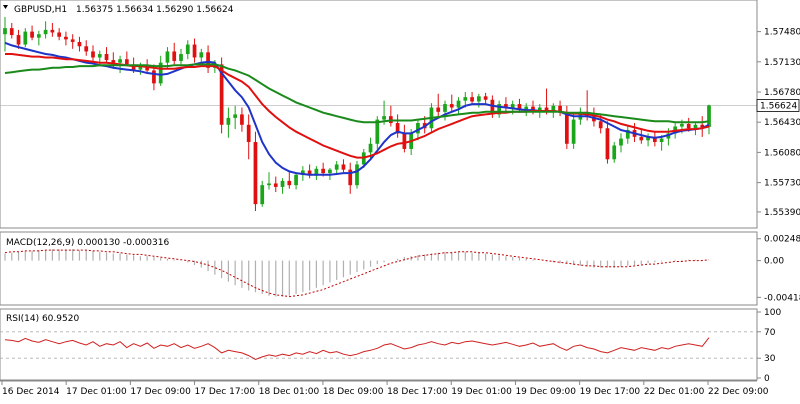  What do you see at coordinates (225, 392) in the screenshot?
I see `time-tick-label: 17 Dec 17:00` at bounding box center [225, 392].